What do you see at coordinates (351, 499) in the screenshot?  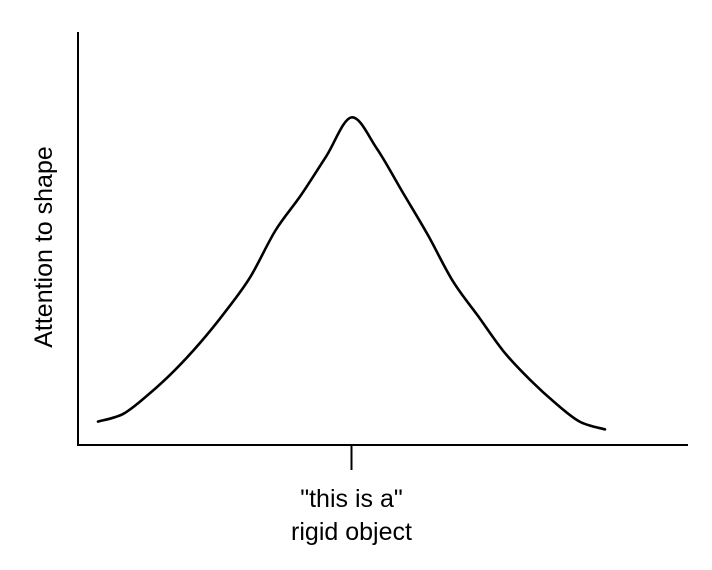 I see `x-tick-label: "this is a"` at bounding box center [351, 499].